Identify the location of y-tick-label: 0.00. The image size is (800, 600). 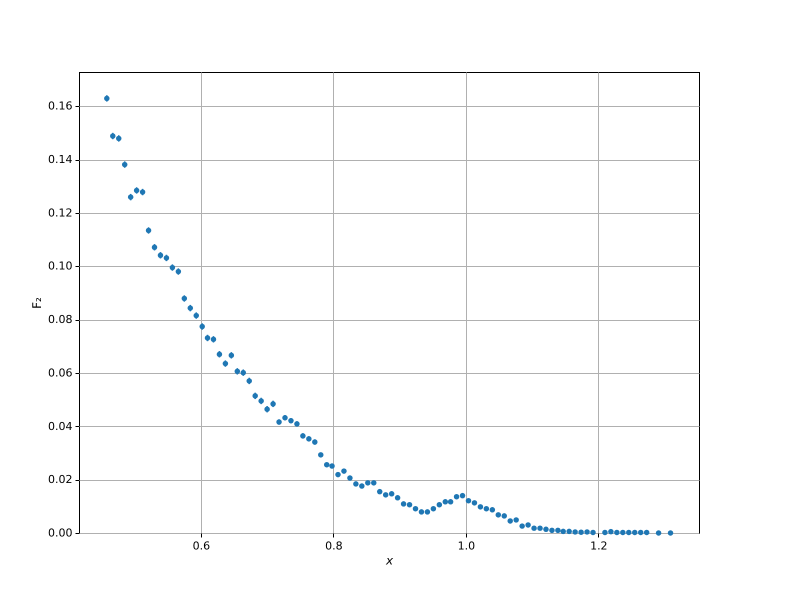
(60, 533).